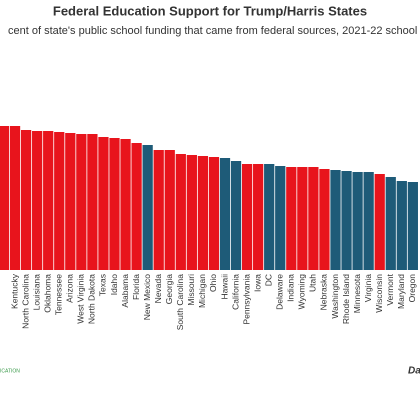  Describe the element at coordinates (125, 291) in the screenshot. I see `x-tick-label: Alabama` at that location.